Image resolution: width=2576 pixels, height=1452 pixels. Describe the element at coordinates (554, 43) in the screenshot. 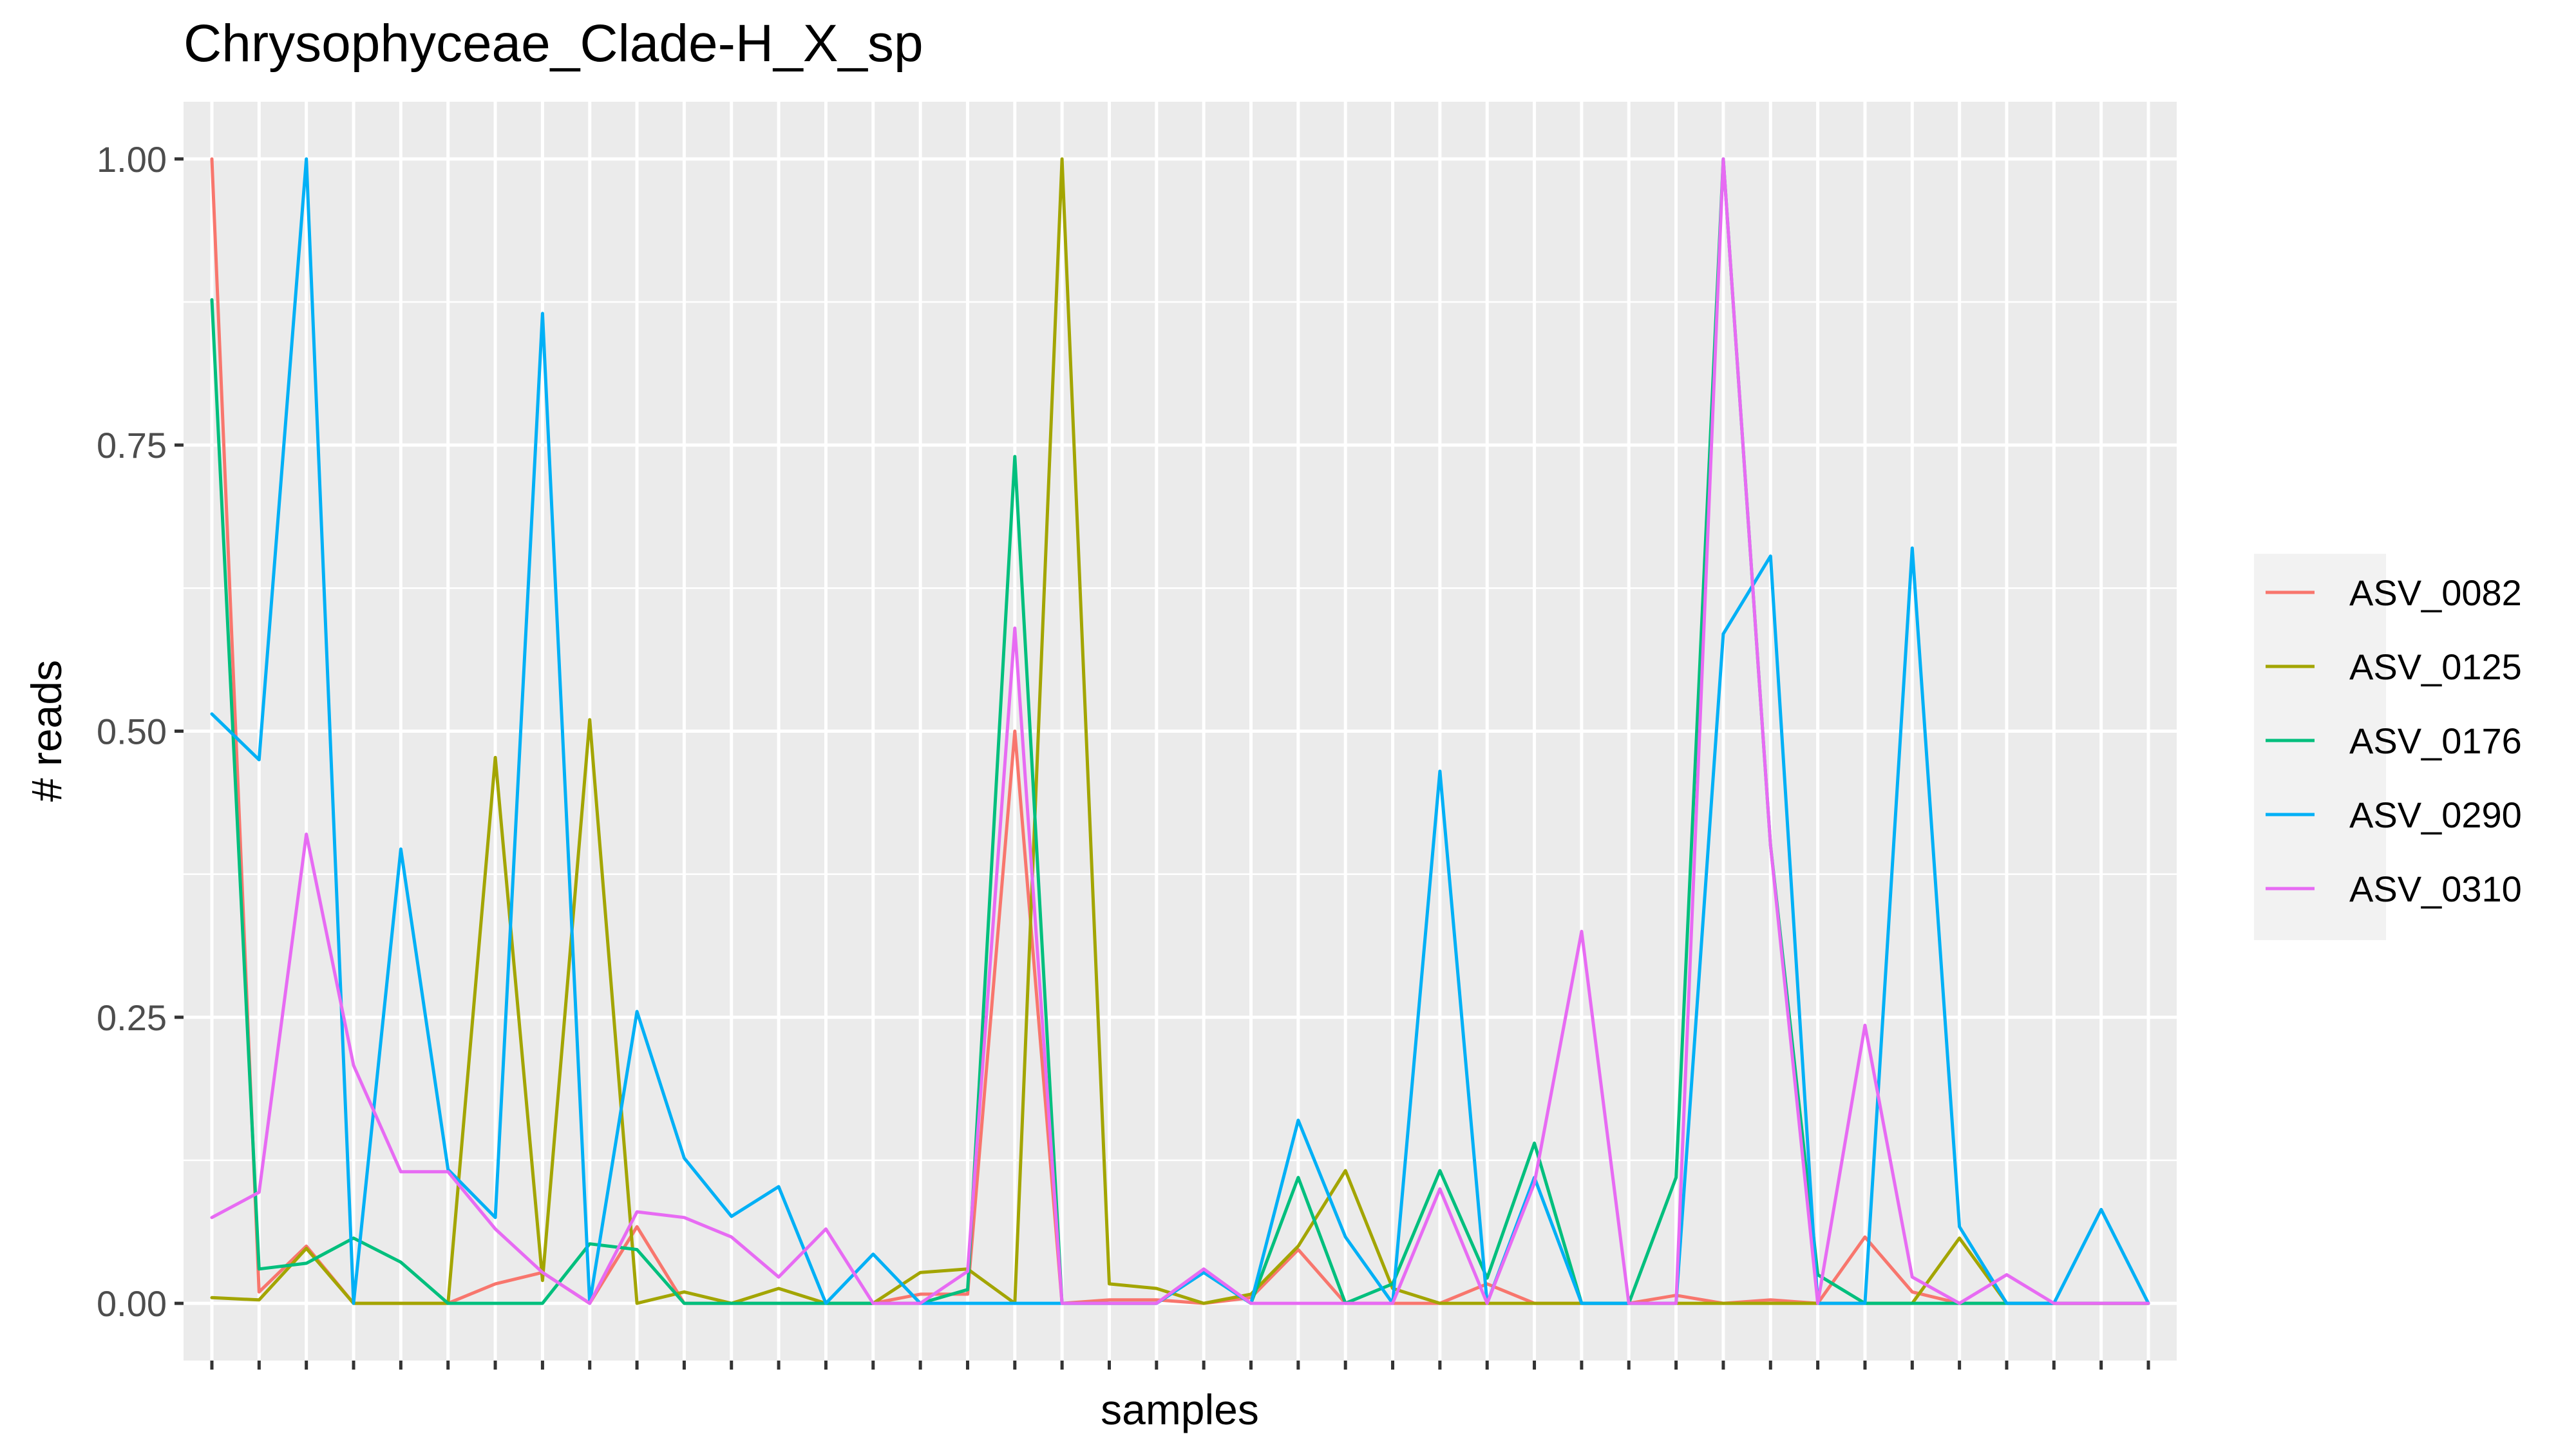

I see `chart-title: Chrysophyceae_Clade-H_X_sp` at that location.